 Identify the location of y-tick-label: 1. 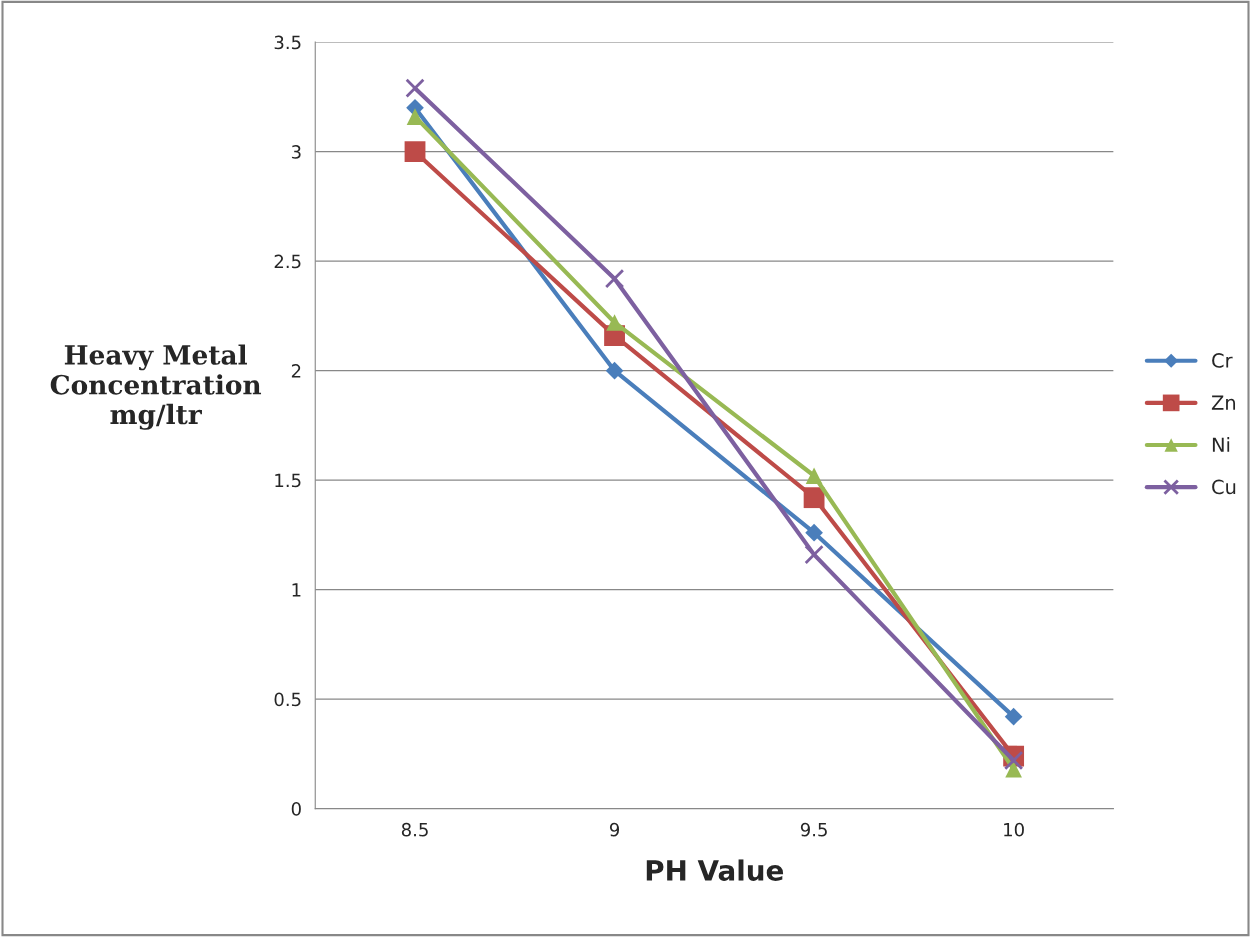
(296, 590).